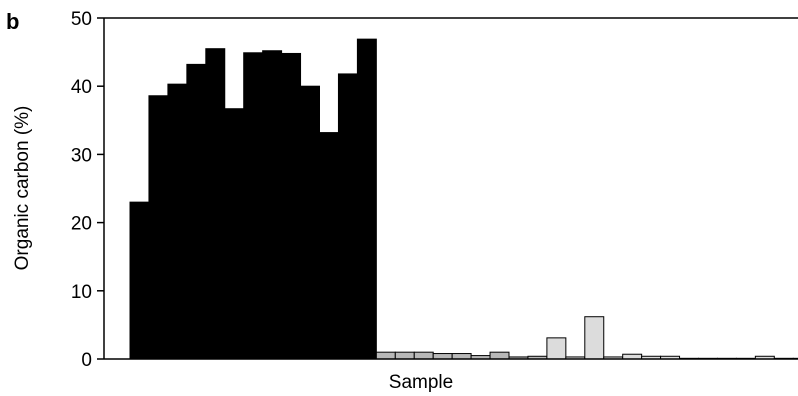  Describe the element at coordinates (81, 155) in the screenshot. I see `y-tick-label: 30` at that location.